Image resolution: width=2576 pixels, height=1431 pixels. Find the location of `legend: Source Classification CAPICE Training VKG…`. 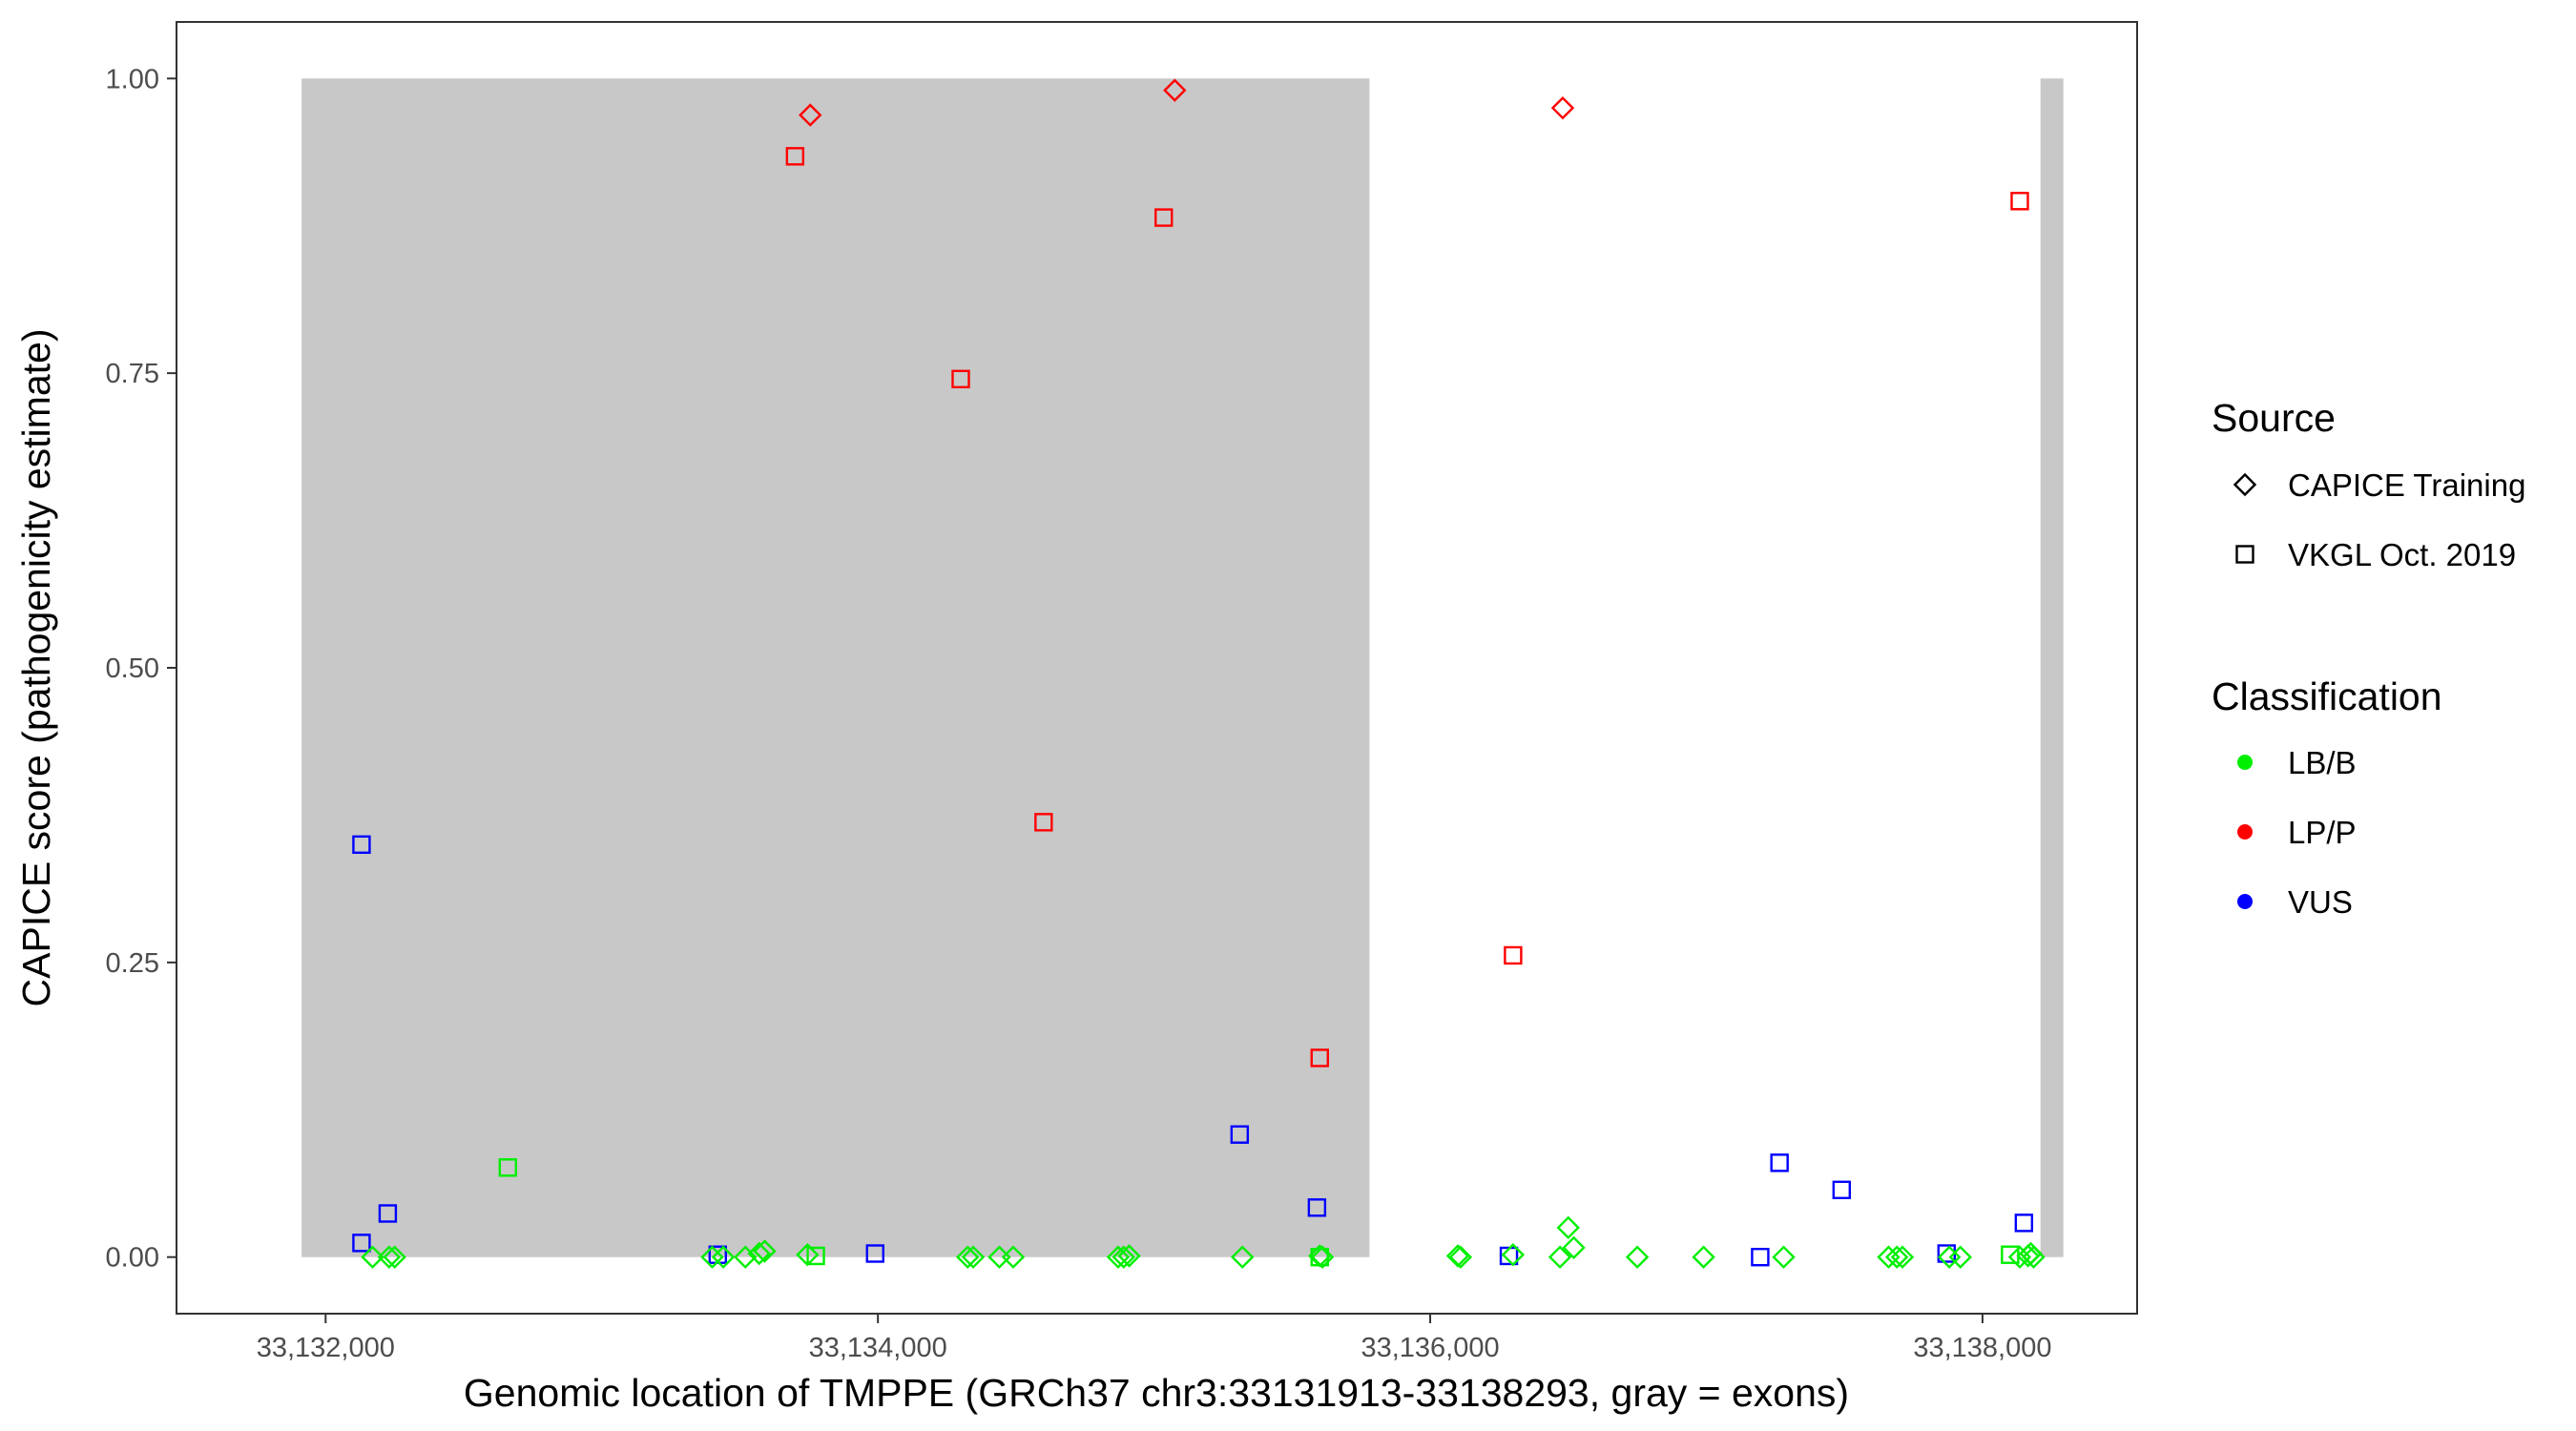

legend: Source Classification CAPICE Training VKG… is located at coordinates (2368, 658).